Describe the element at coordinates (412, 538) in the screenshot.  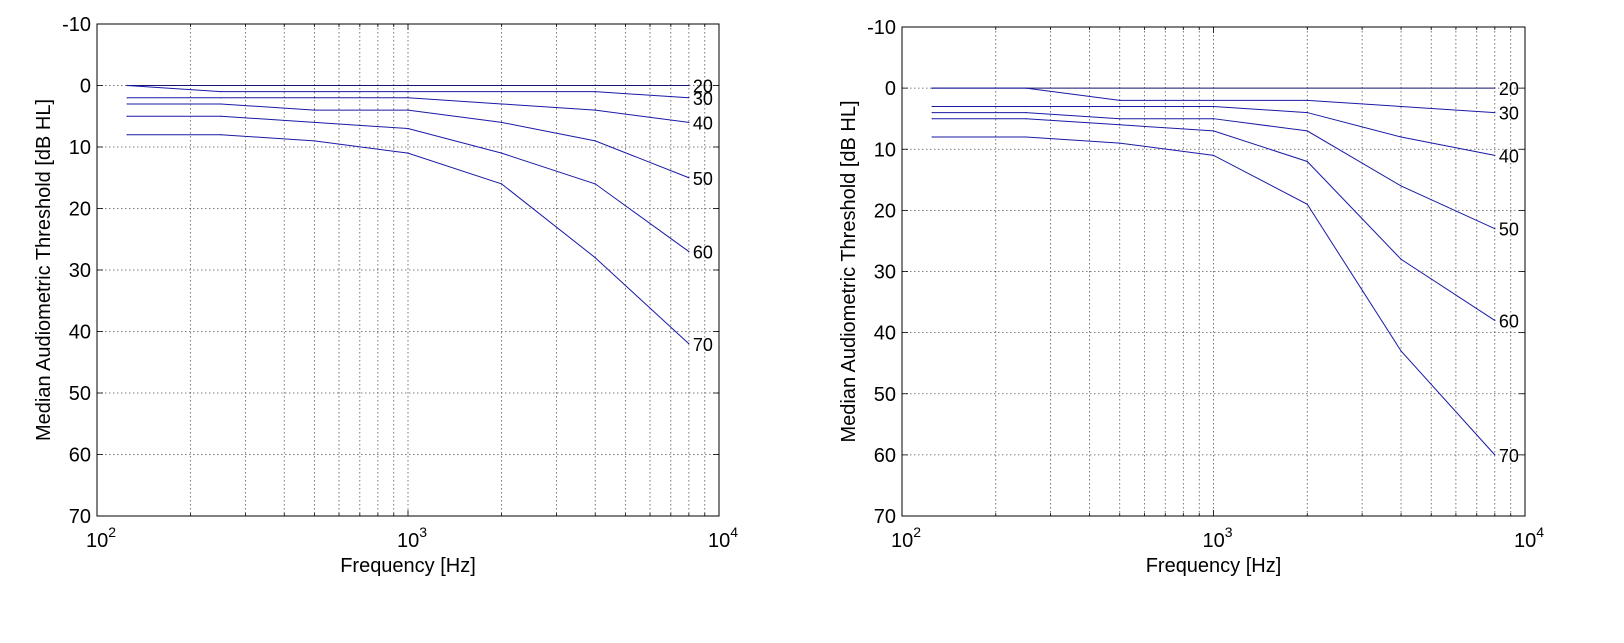
I see `x-tick-label: 10³` at that location.